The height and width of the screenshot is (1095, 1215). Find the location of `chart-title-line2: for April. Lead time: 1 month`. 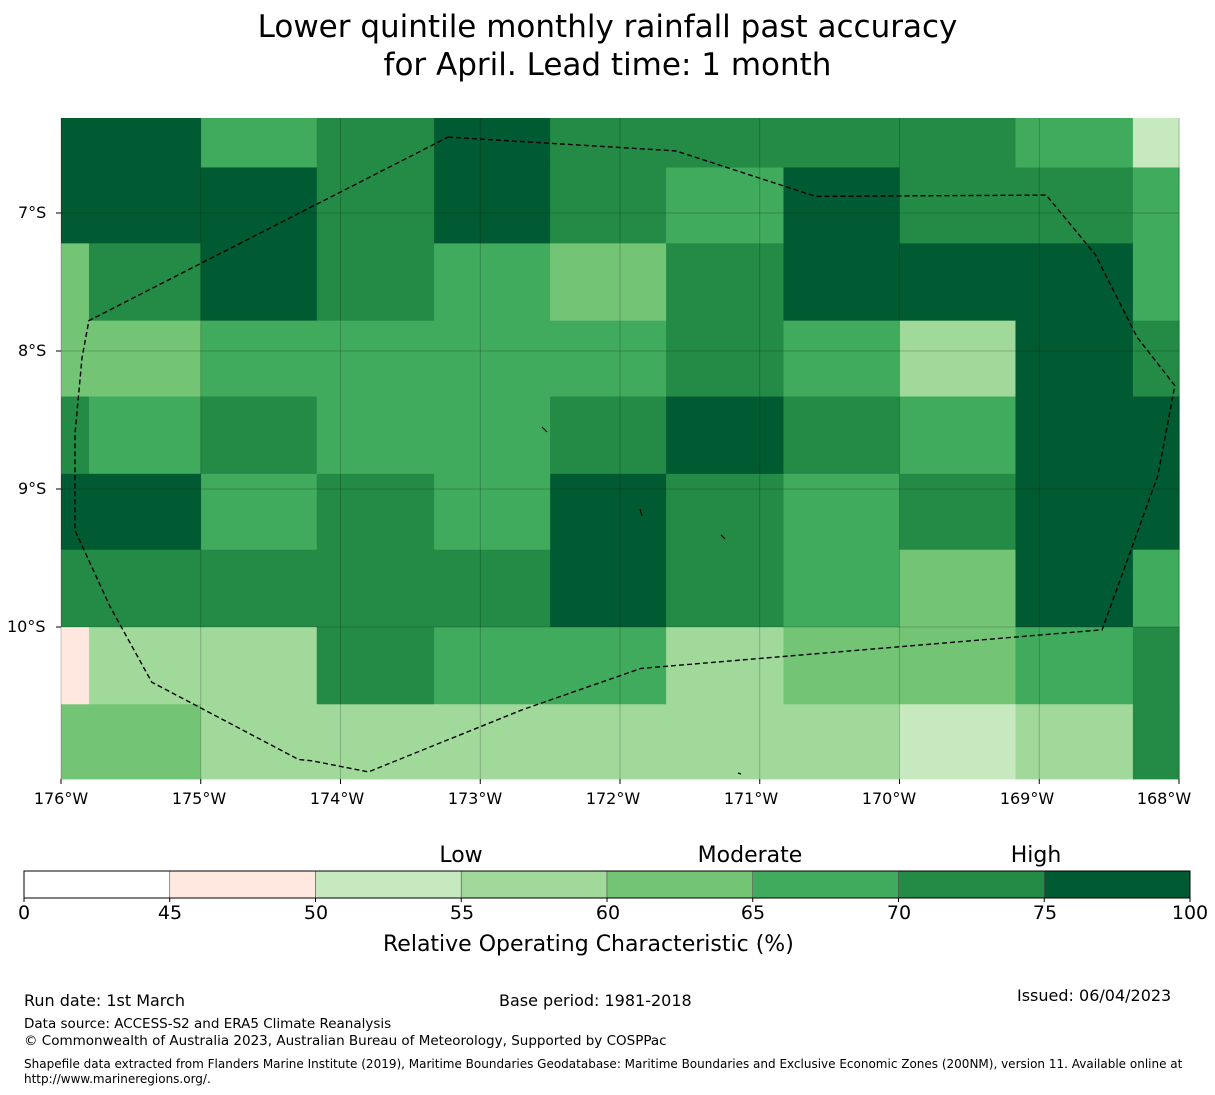

chart-title-line2: for April. Lead time: 1 month is located at coordinates (607, 65).